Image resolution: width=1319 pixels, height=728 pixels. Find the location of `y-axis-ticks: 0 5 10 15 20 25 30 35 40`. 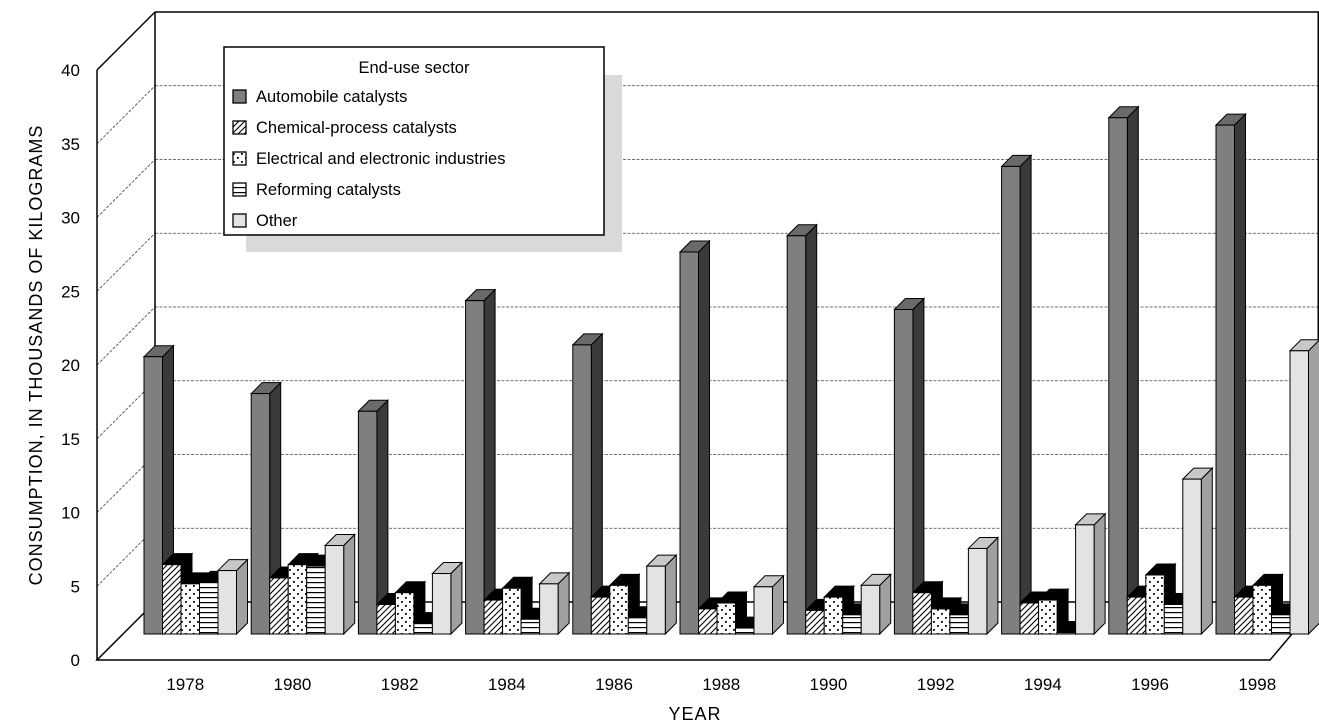

y-axis-ticks: 0 5 10 15 20 25 30 35 40 is located at coordinates (70, 365).